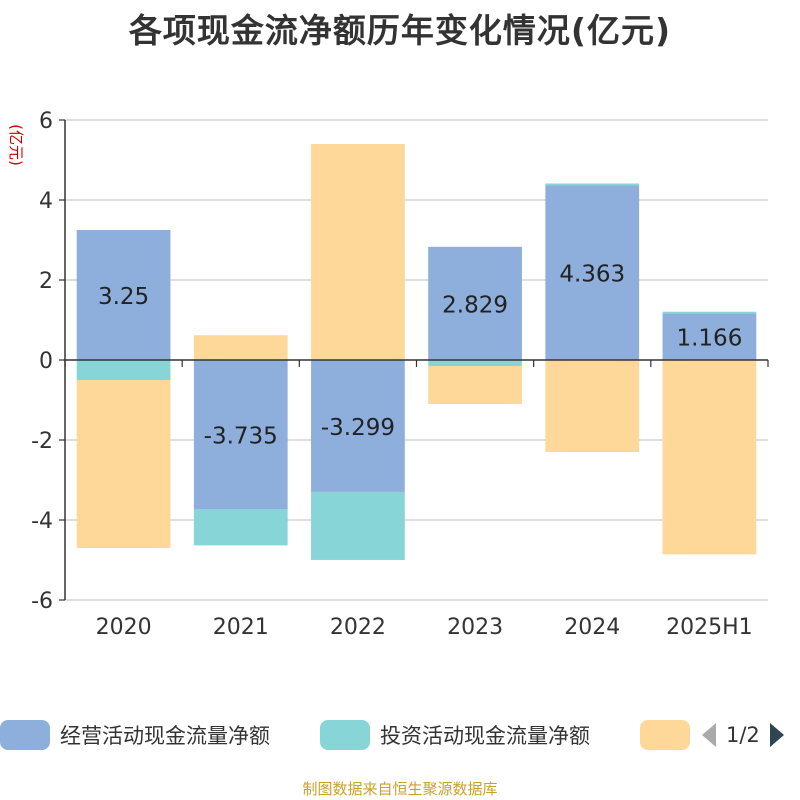  What do you see at coordinates (358, 252) in the screenshot?
I see `bar-financing-2022` at bounding box center [358, 252].